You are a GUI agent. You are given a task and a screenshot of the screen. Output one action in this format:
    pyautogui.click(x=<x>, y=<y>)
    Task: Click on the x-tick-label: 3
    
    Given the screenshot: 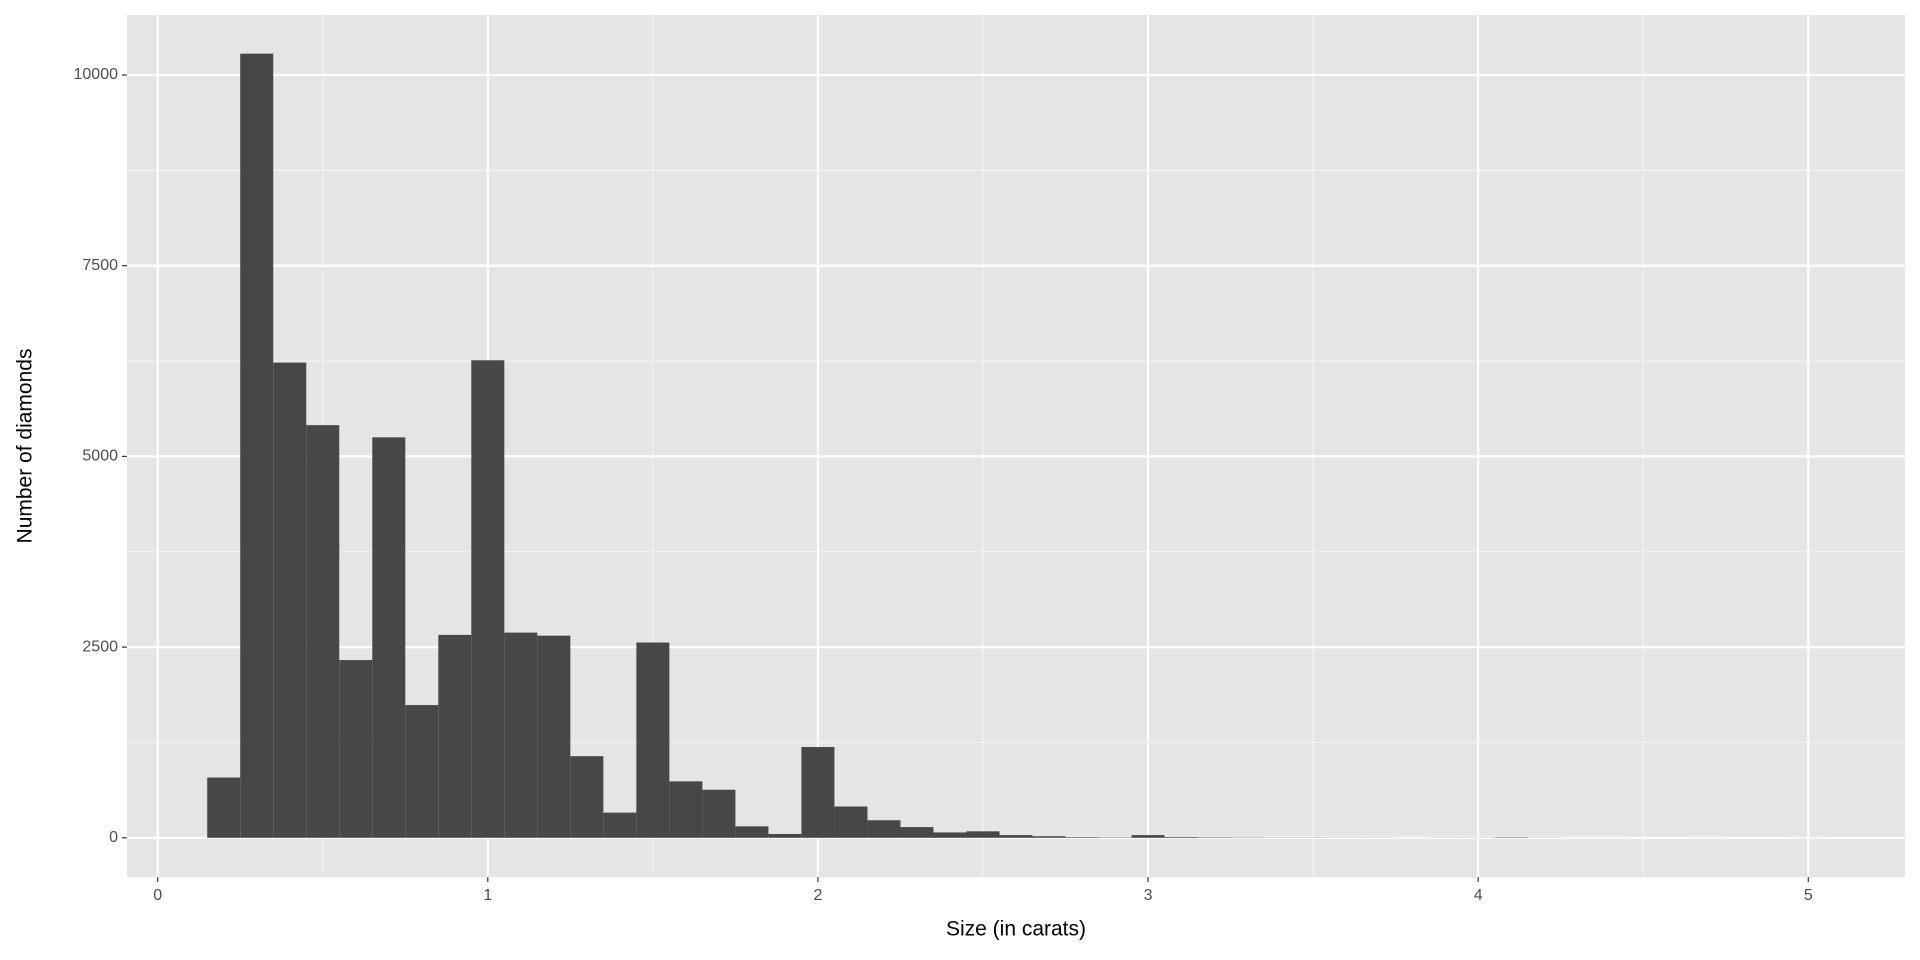 What is the action you would take?
    pyautogui.click(x=1148, y=895)
    